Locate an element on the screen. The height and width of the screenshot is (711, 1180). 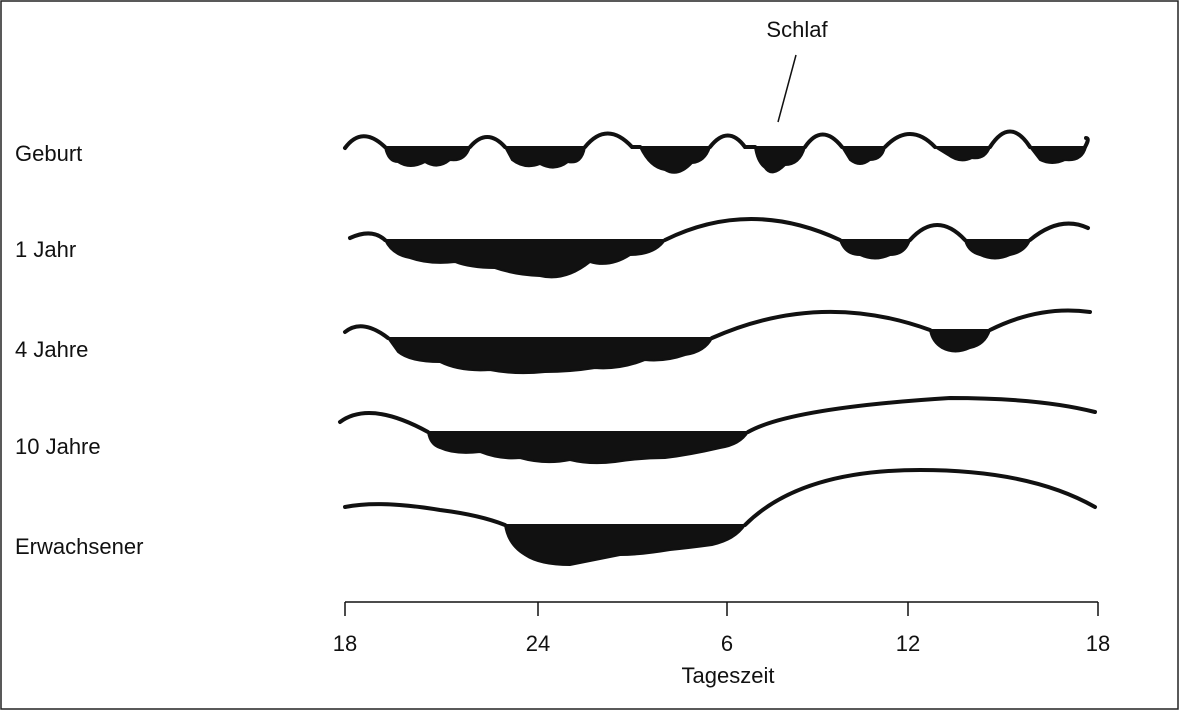
row-label: Erwachsener is located at coordinates (79, 546).